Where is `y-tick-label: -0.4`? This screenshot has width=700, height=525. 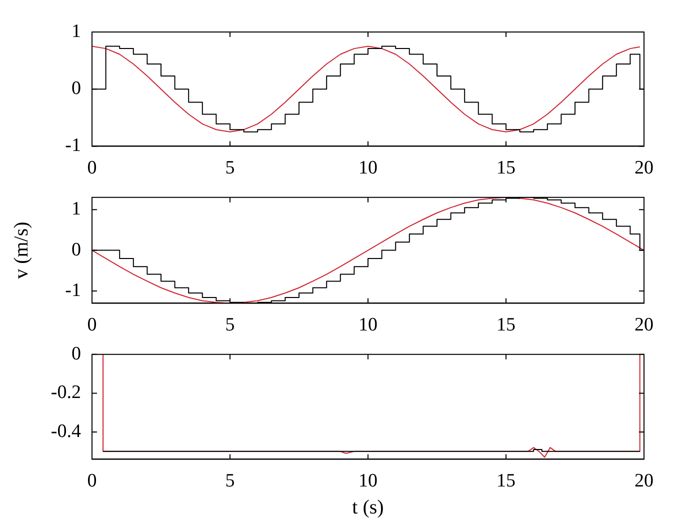
y-tick-label: -0.4 is located at coordinates (66, 431).